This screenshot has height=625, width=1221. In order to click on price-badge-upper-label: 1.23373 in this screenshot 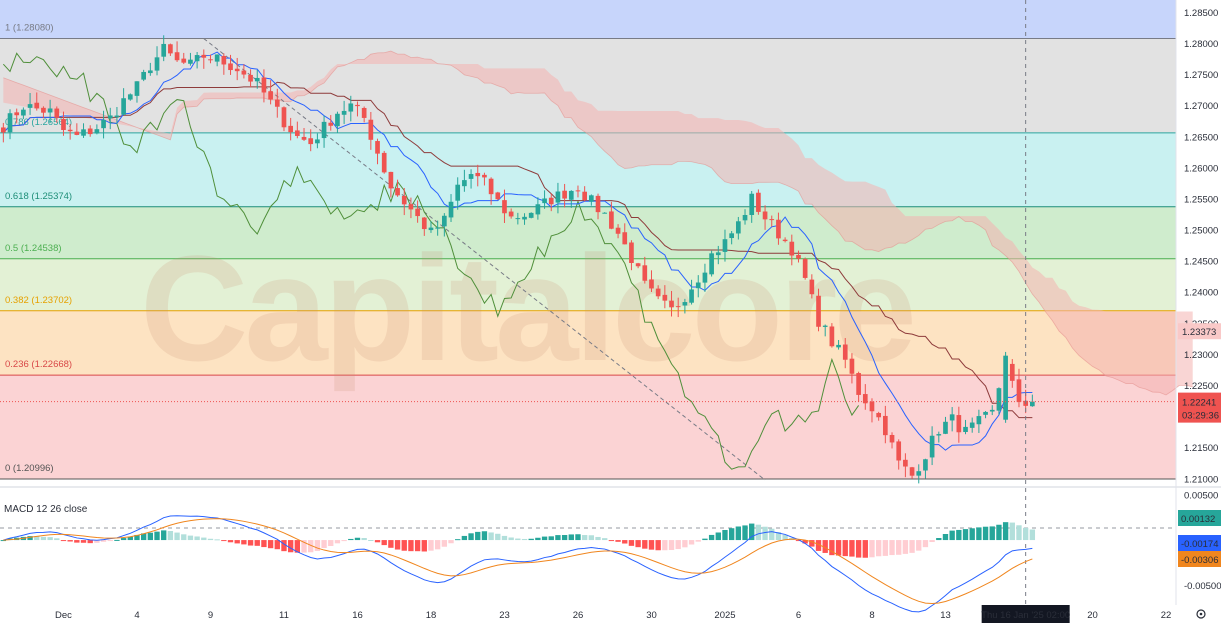, I will do `click(1199, 332)`.